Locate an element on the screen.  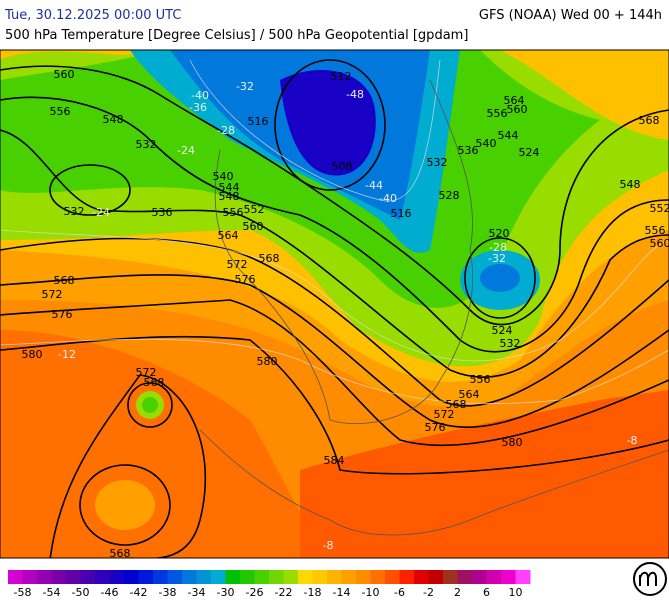
colorbar-tick-label: -38 is located at coordinates (168, 592).